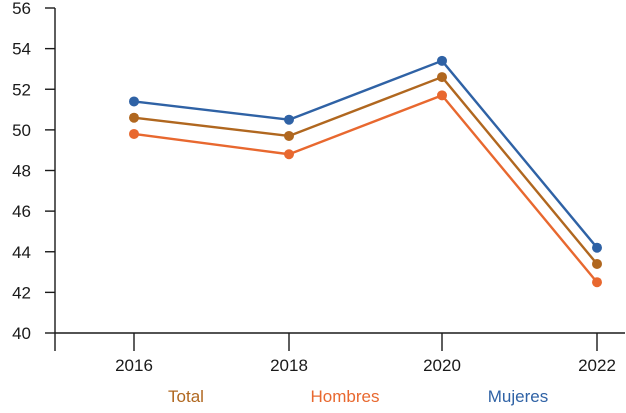 Image resolution: width=626 pixels, height=413 pixels. Describe the element at coordinates (365, 354) in the screenshot. I see `x-axis-ticks: 2016 2018 2020 2022` at that location.